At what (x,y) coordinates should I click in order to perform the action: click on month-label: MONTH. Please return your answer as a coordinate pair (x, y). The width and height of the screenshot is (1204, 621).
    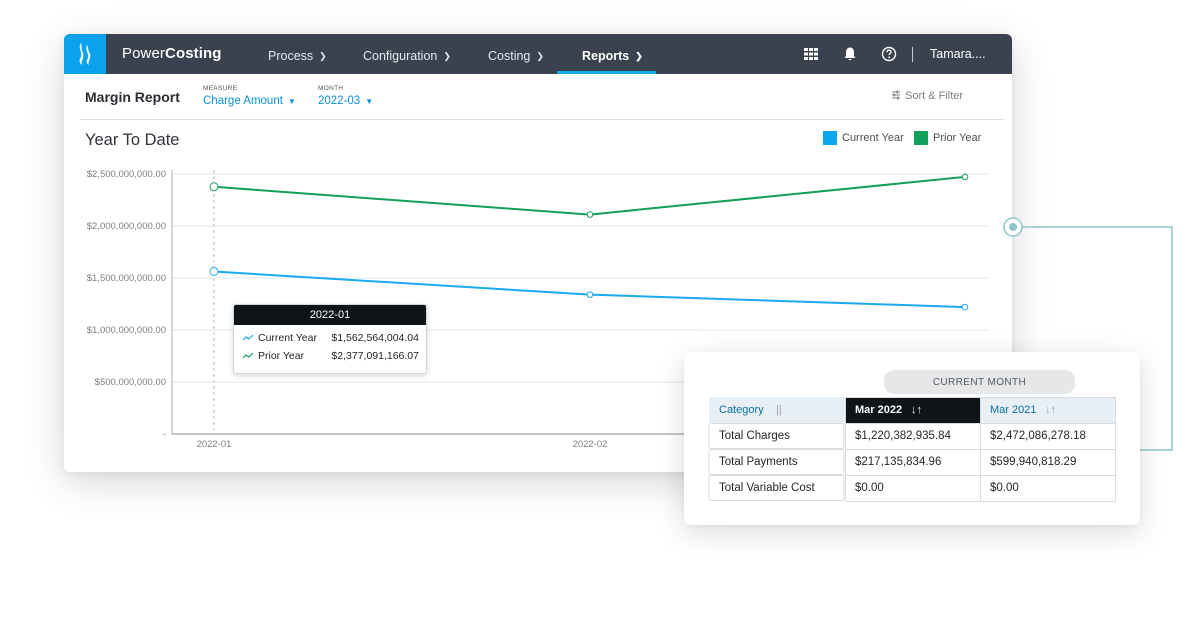
    Looking at the image, I should click on (331, 88).